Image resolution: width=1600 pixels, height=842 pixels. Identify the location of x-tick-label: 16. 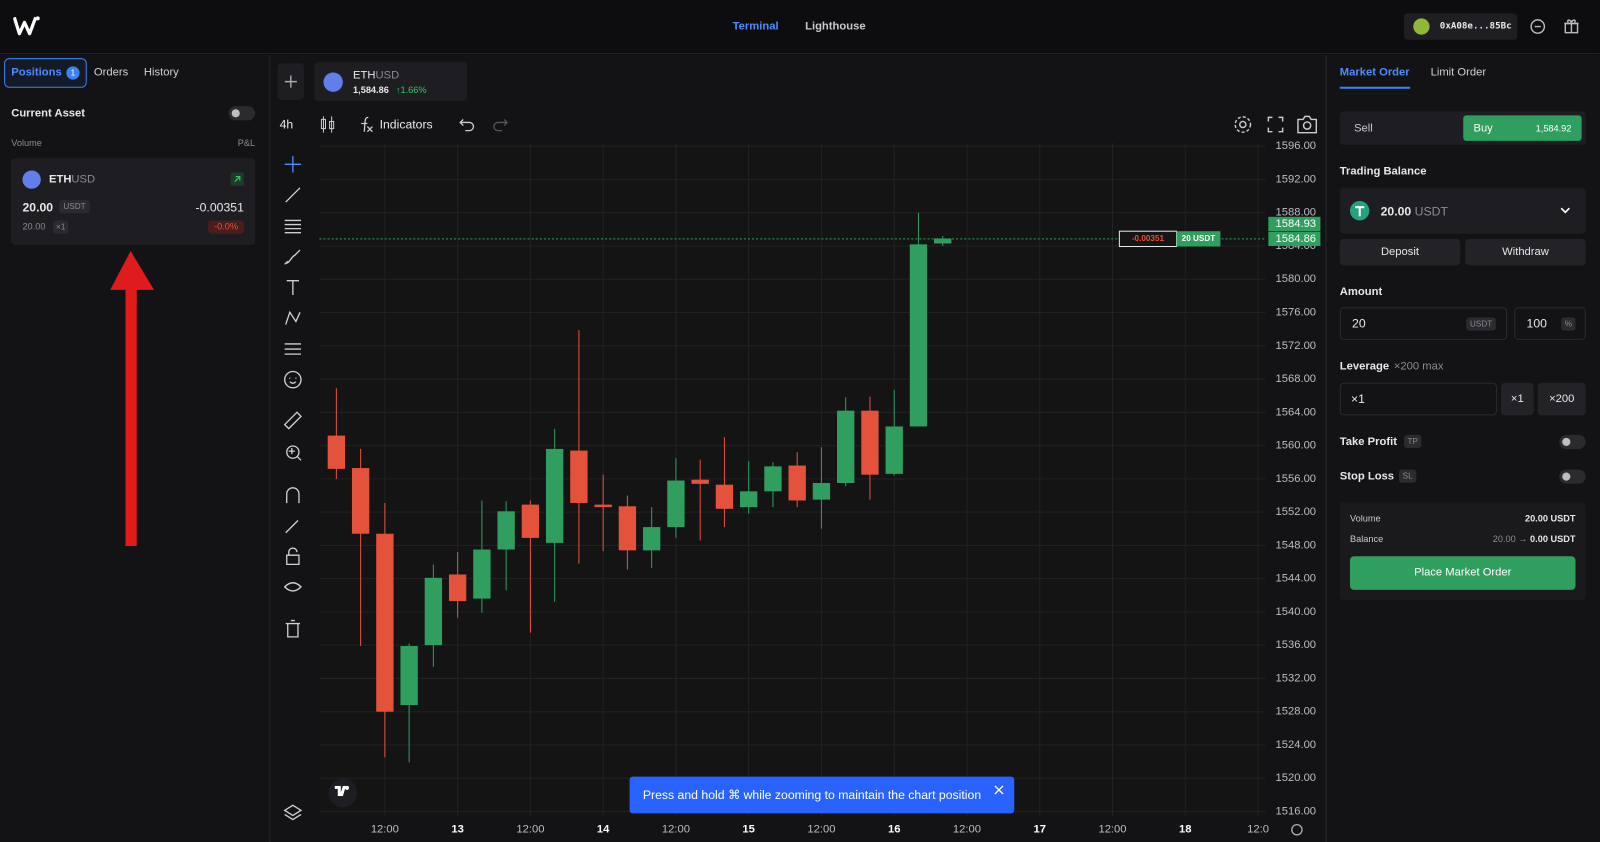
(894, 830).